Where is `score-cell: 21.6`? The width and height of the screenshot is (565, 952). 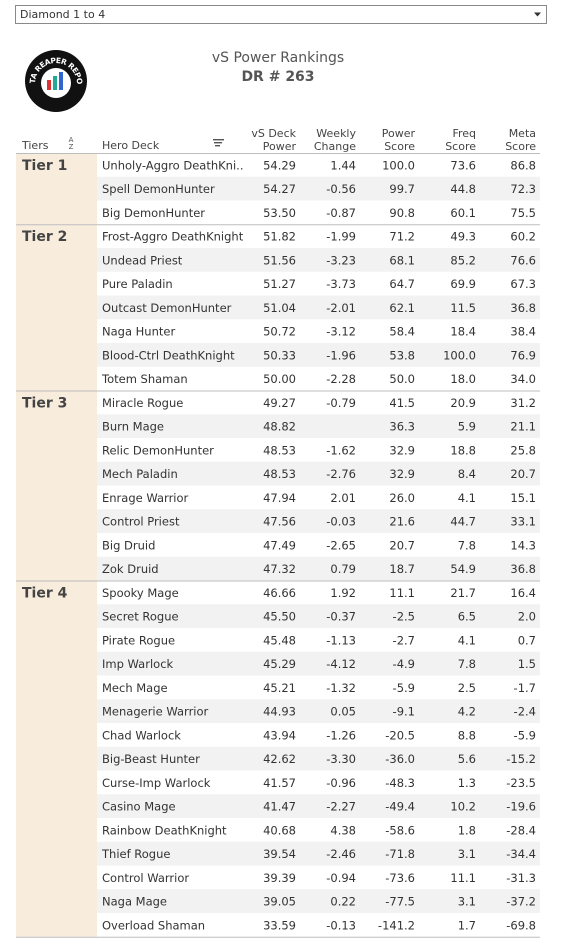
score-cell: 21.6 is located at coordinates (402, 522).